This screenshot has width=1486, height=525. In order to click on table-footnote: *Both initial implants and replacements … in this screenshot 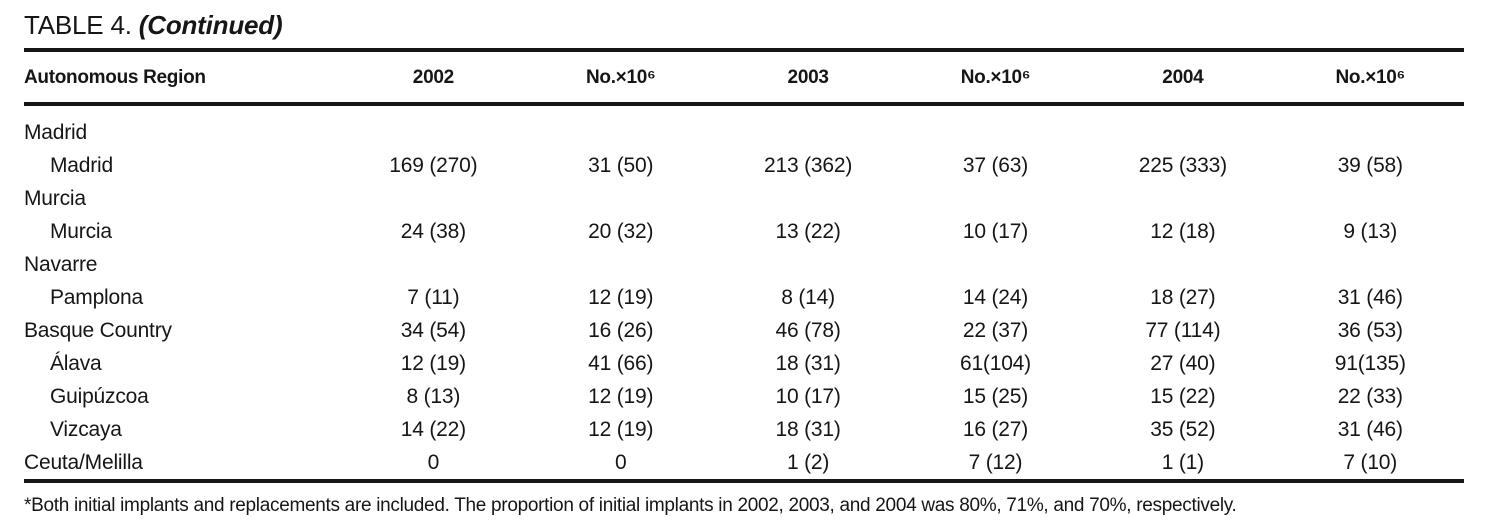, I will do `click(630, 505)`.